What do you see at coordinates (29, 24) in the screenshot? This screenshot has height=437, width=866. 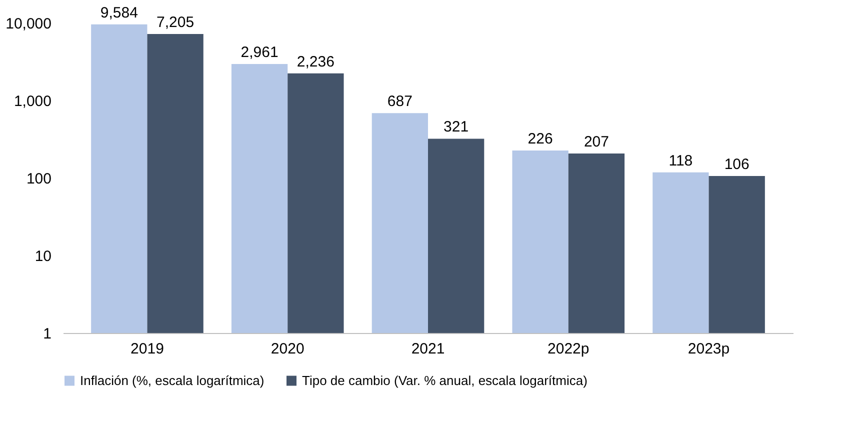 I see `y-tick-label: 10,000` at bounding box center [29, 24].